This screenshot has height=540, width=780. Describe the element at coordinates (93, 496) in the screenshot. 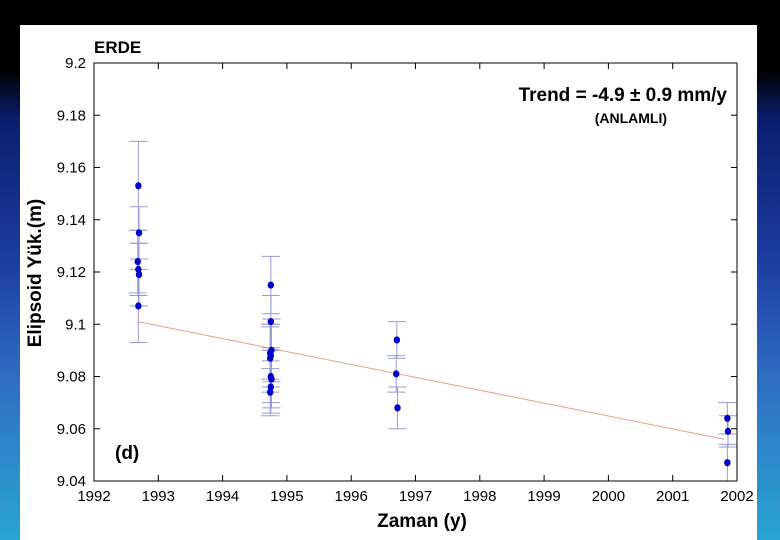

I see `x-tick-label: 1992` at that location.